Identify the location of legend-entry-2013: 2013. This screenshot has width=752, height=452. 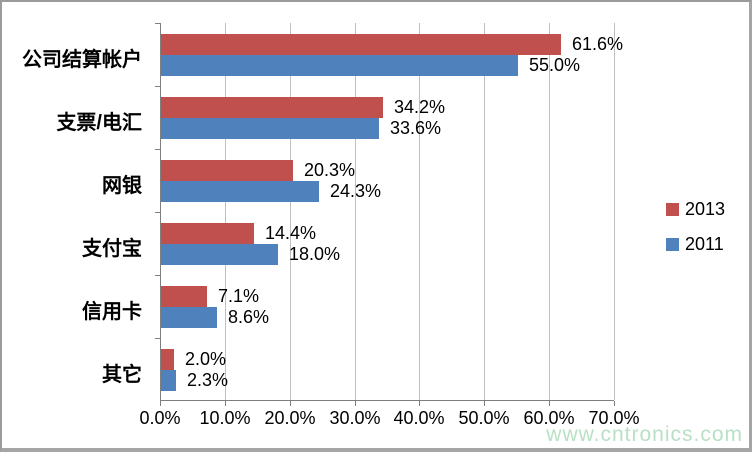
(695, 209).